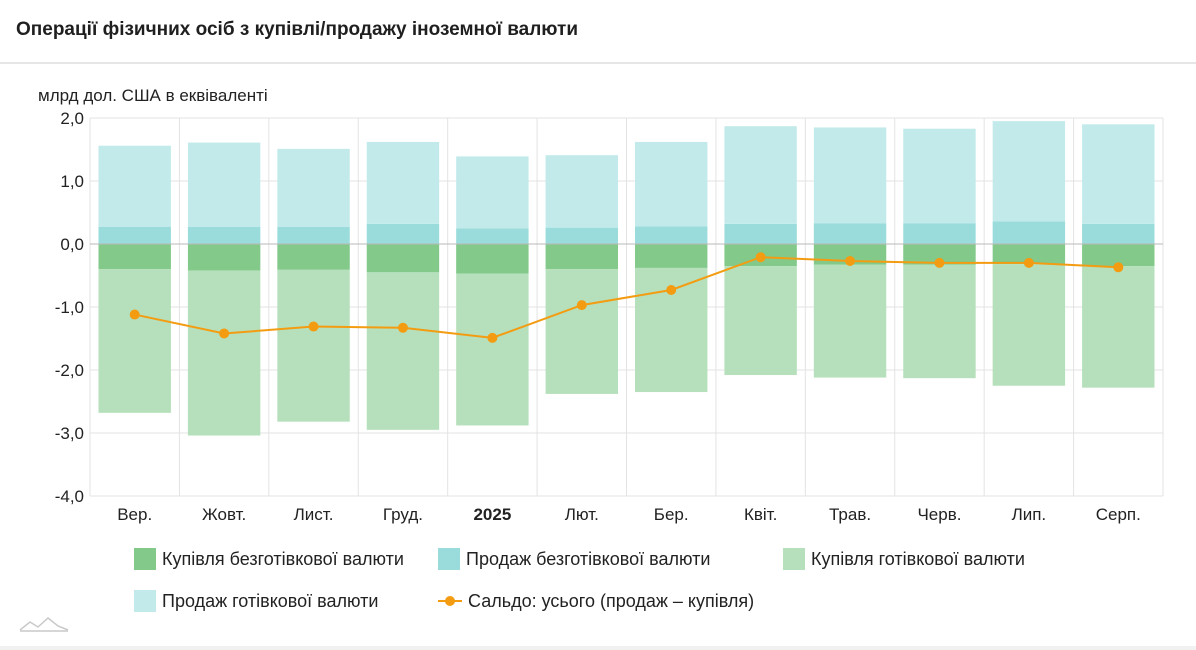 Image resolution: width=1196 pixels, height=650 pixels. I want to click on legend-item: Сальдо: усього (продаж – купівля), so click(596, 601).